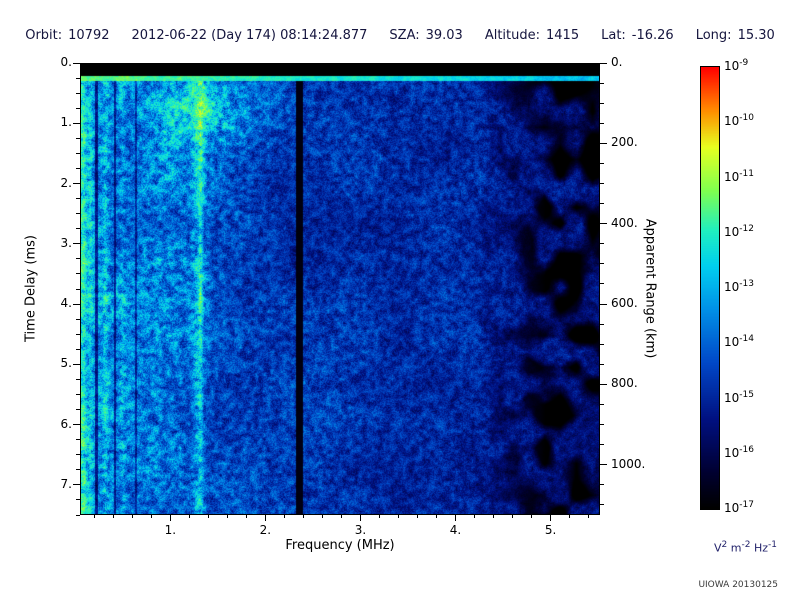 The image size is (800, 600). What do you see at coordinates (745, 547) in the screenshot?
I see `colorbar-unit-label: V2 m-2 Hz-1` at bounding box center [745, 547].